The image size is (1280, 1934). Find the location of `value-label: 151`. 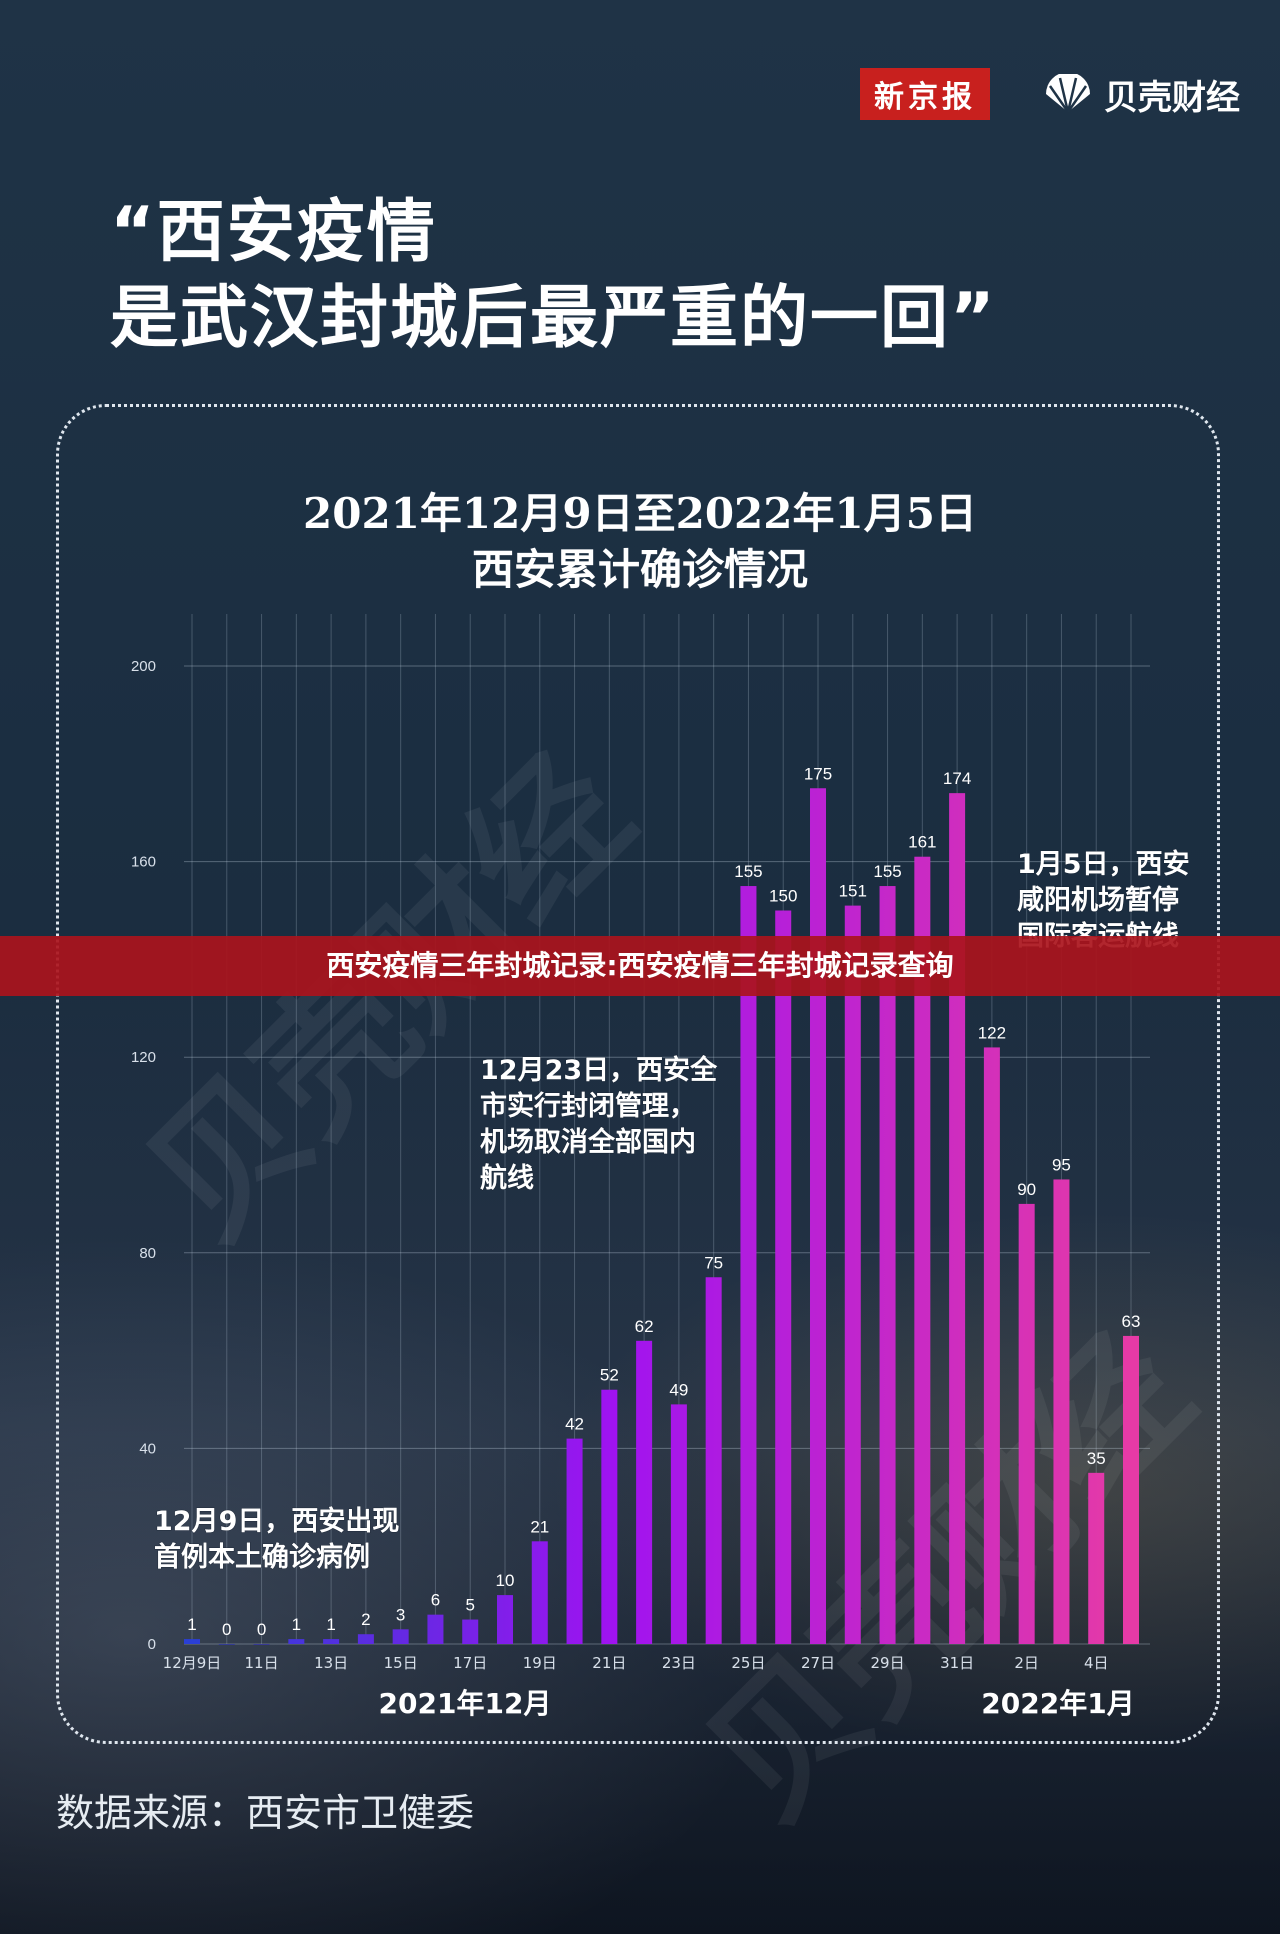

value-label: 151 is located at coordinates (853, 891).